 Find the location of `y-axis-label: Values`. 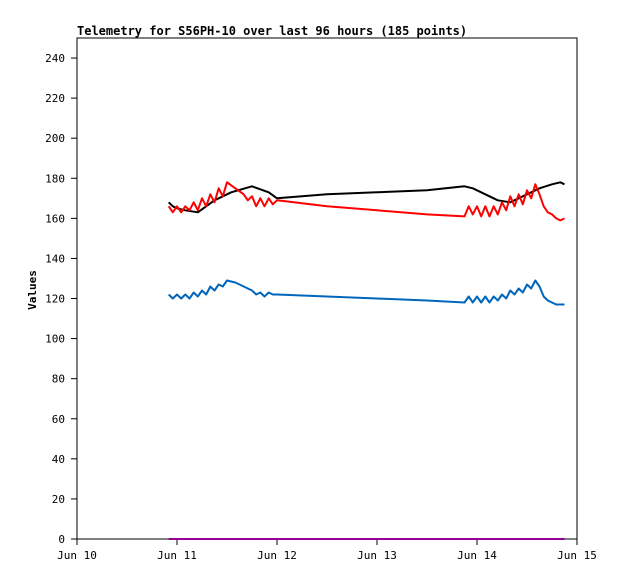

y-axis-label: Values is located at coordinates (32, 290).